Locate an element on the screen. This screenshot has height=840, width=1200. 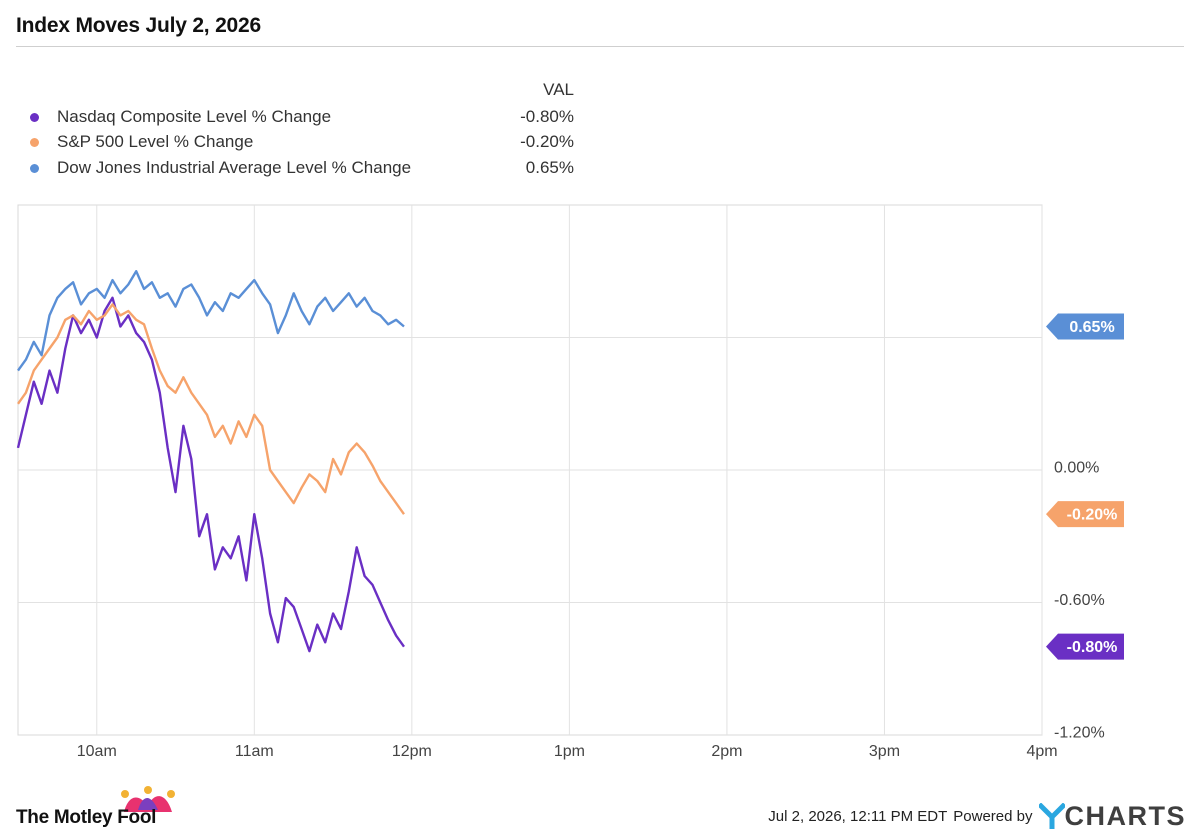
y-tick-label: 0.00% is located at coordinates (1076, 468).